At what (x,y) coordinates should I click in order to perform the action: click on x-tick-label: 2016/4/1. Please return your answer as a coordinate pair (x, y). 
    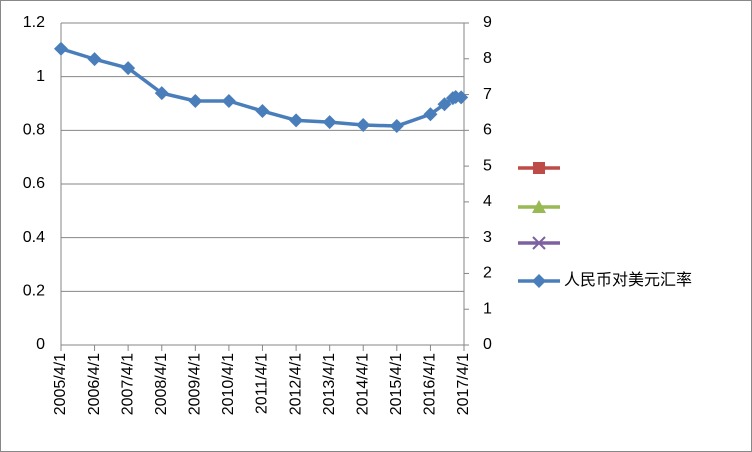
    Looking at the image, I should click on (430, 384).